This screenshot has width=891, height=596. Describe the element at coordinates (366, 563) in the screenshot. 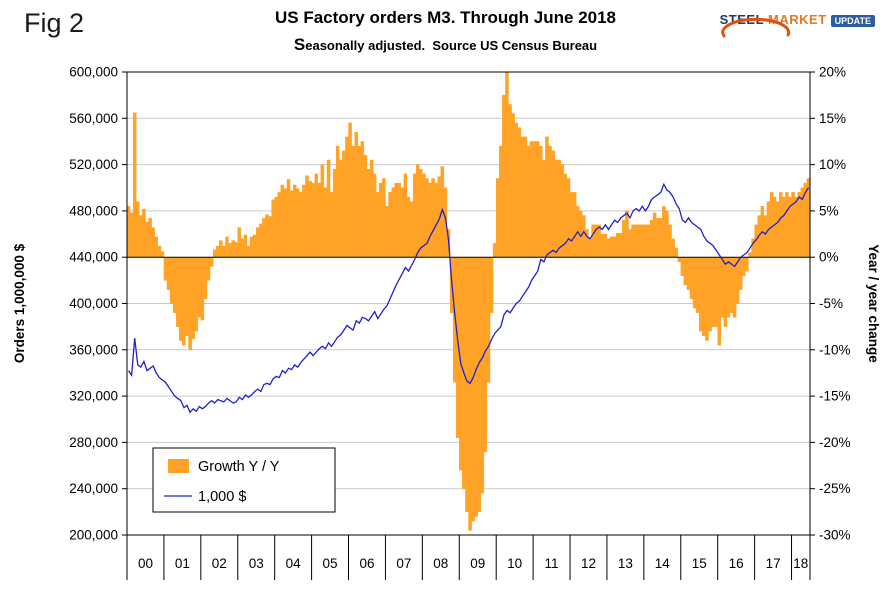

I see `x-axis-year-label: 06` at that location.